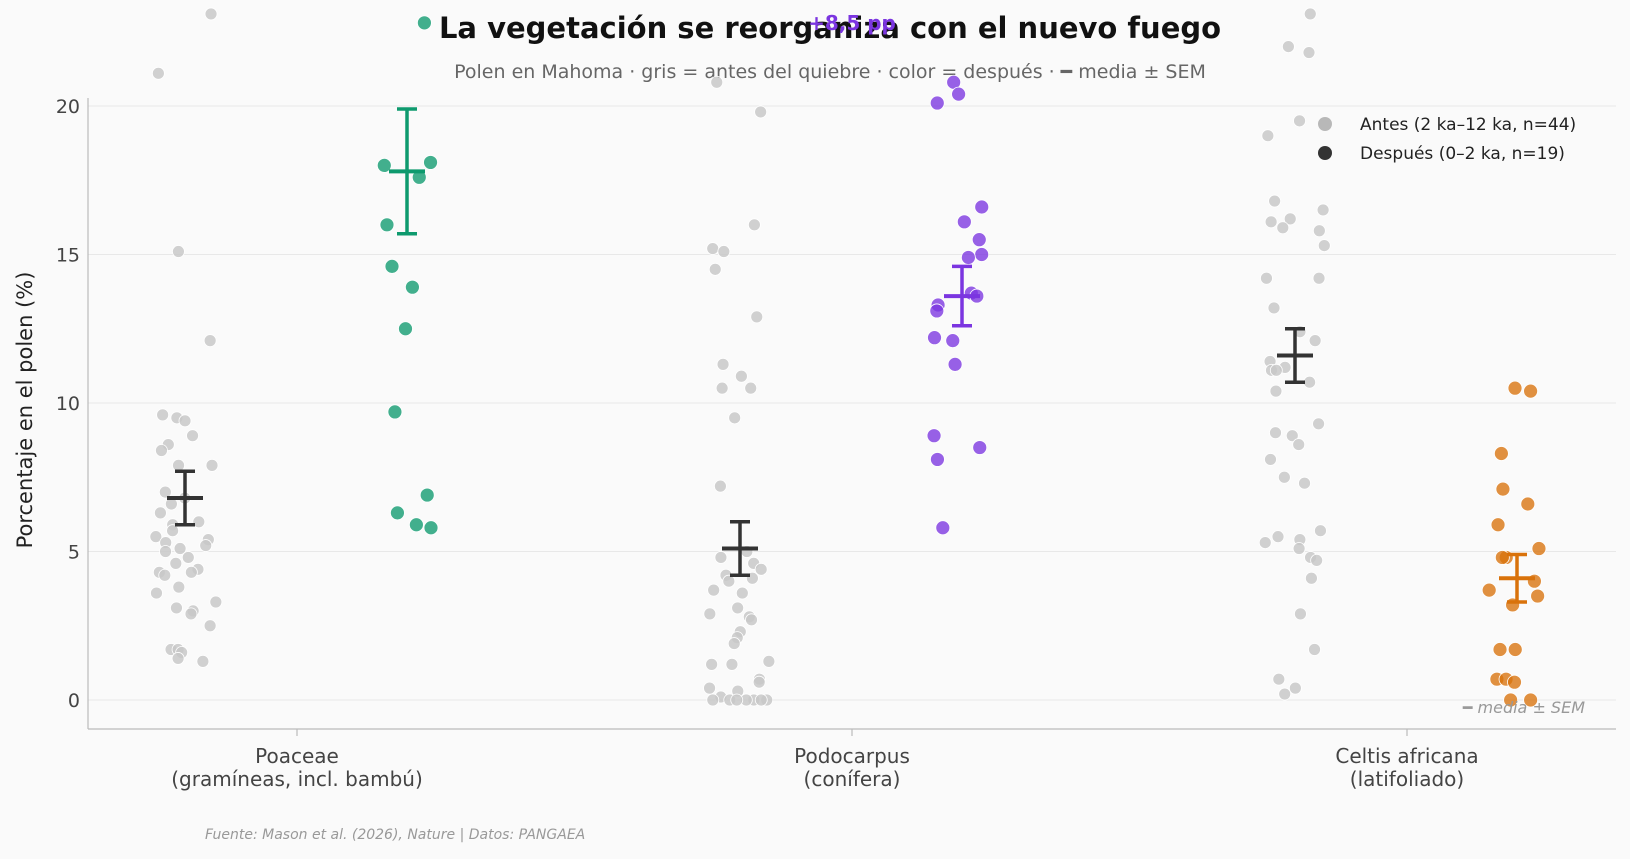 The height and width of the screenshot is (859, 1630). Describe the element at coordinates (297, 756) in the screenshot. I see `category-label: Poaceae` at that location.